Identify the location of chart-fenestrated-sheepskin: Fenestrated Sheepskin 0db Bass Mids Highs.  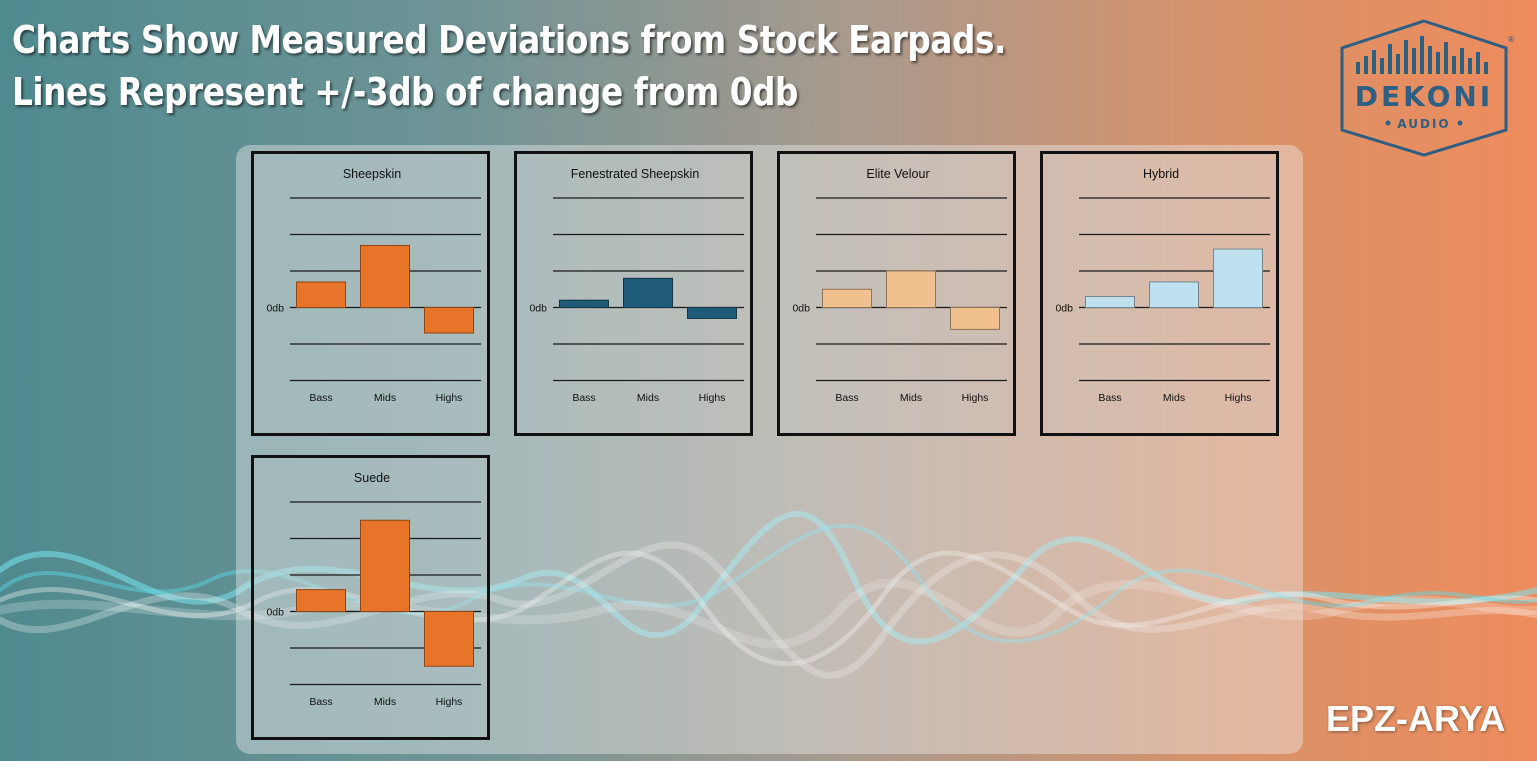
(633, 293).